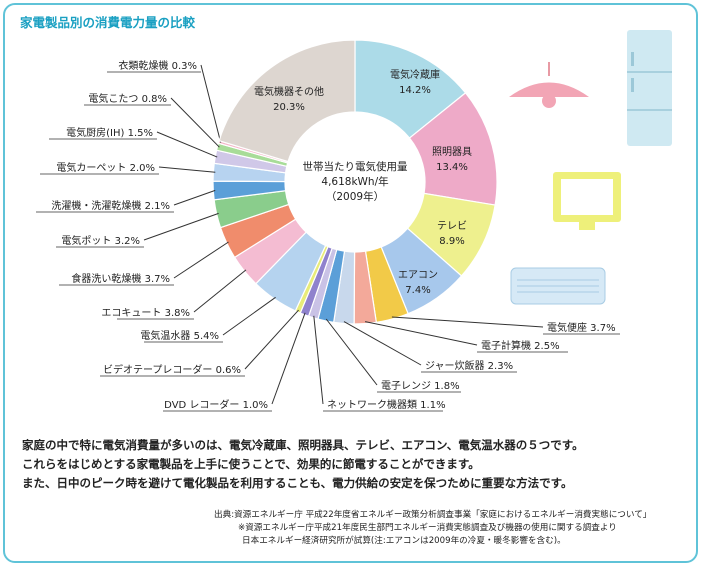  I want to click on slice-label: 電気カーペット 2.0%, so click(105, 167).